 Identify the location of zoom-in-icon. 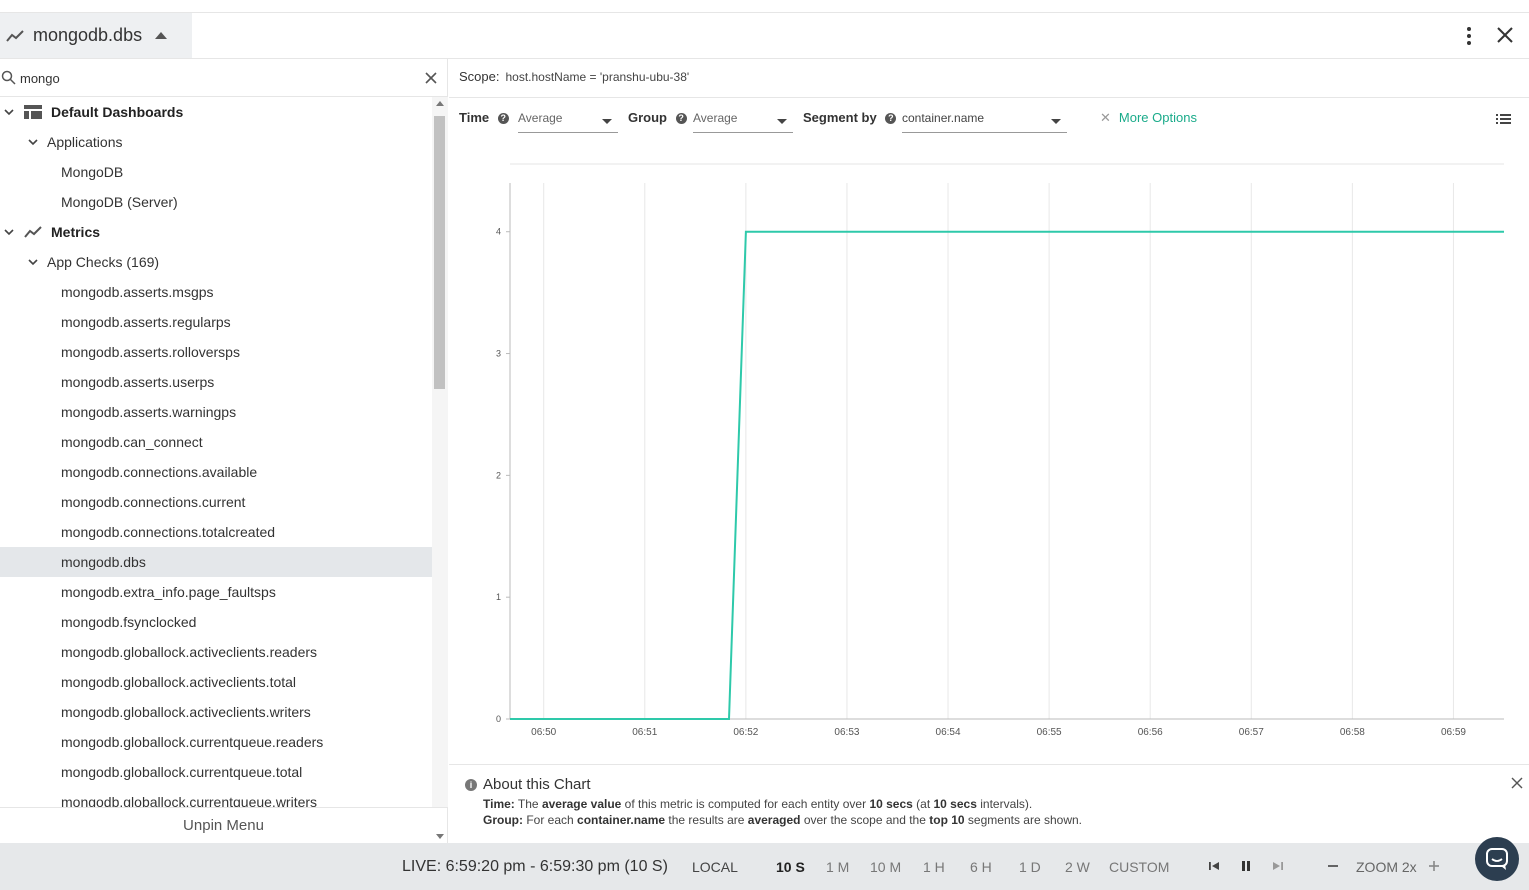
(1434, 866).